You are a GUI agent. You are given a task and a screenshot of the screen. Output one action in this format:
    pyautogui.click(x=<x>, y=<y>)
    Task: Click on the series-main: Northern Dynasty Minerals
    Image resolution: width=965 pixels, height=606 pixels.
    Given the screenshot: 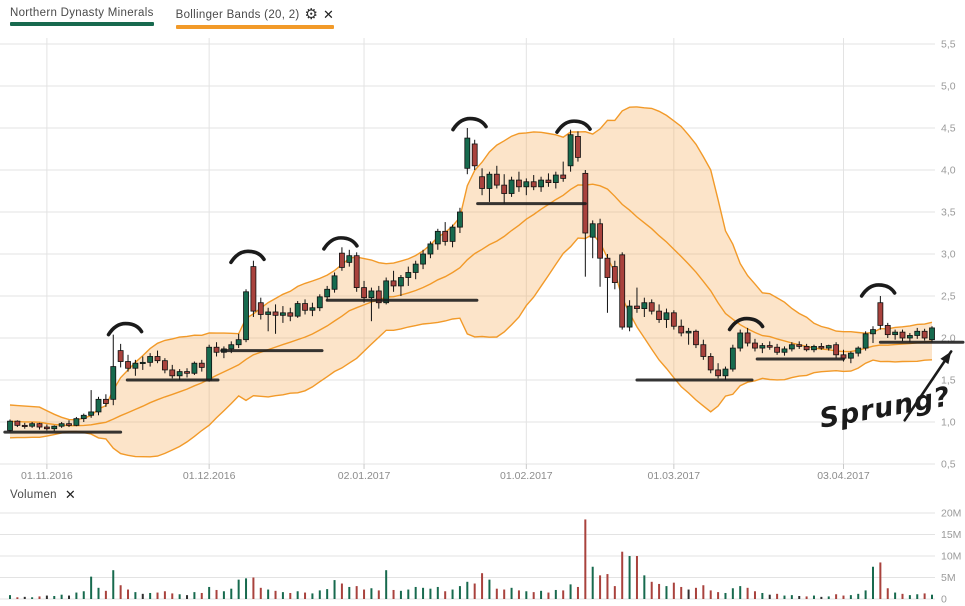 What is the action you would take?
    pyautogui.click(x=82, y=18)
    